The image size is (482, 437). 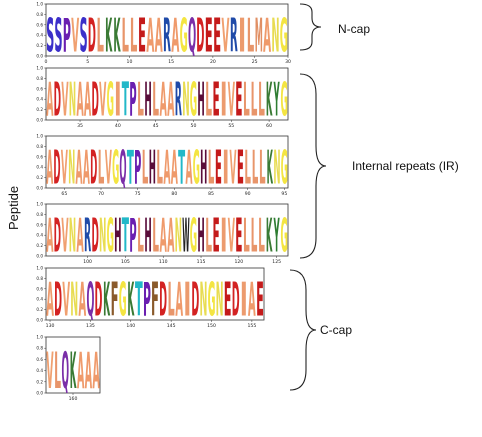 What do you see at coordinates (87, 62) in the screenshot?
I see `x-tick-label: 5` at bounding box center [87, 62].